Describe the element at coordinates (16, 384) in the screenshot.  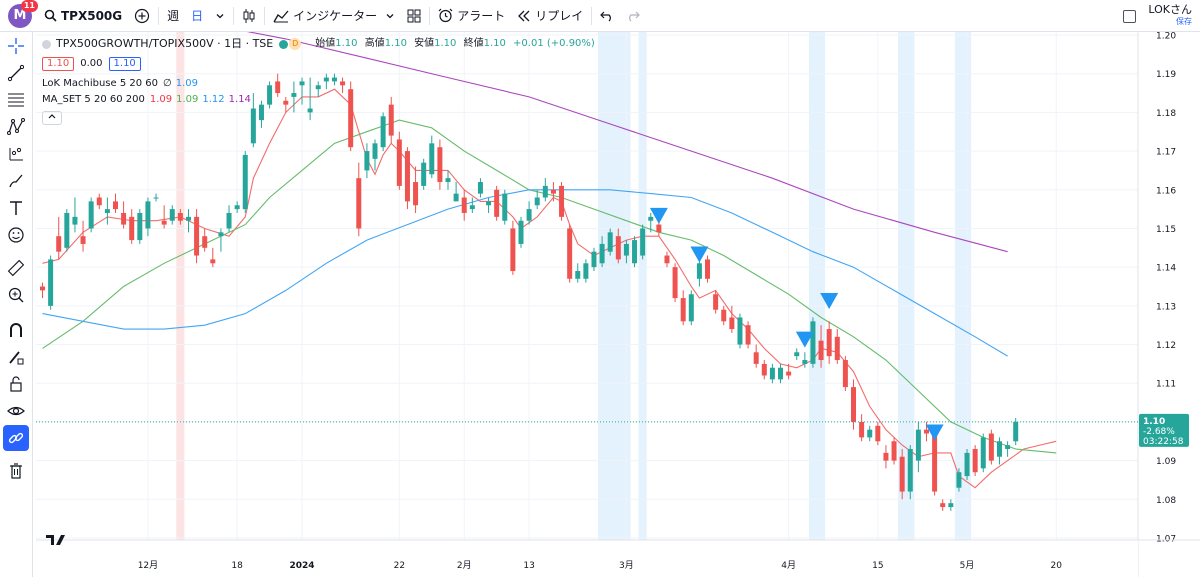
I see `lock-tool` at that location.